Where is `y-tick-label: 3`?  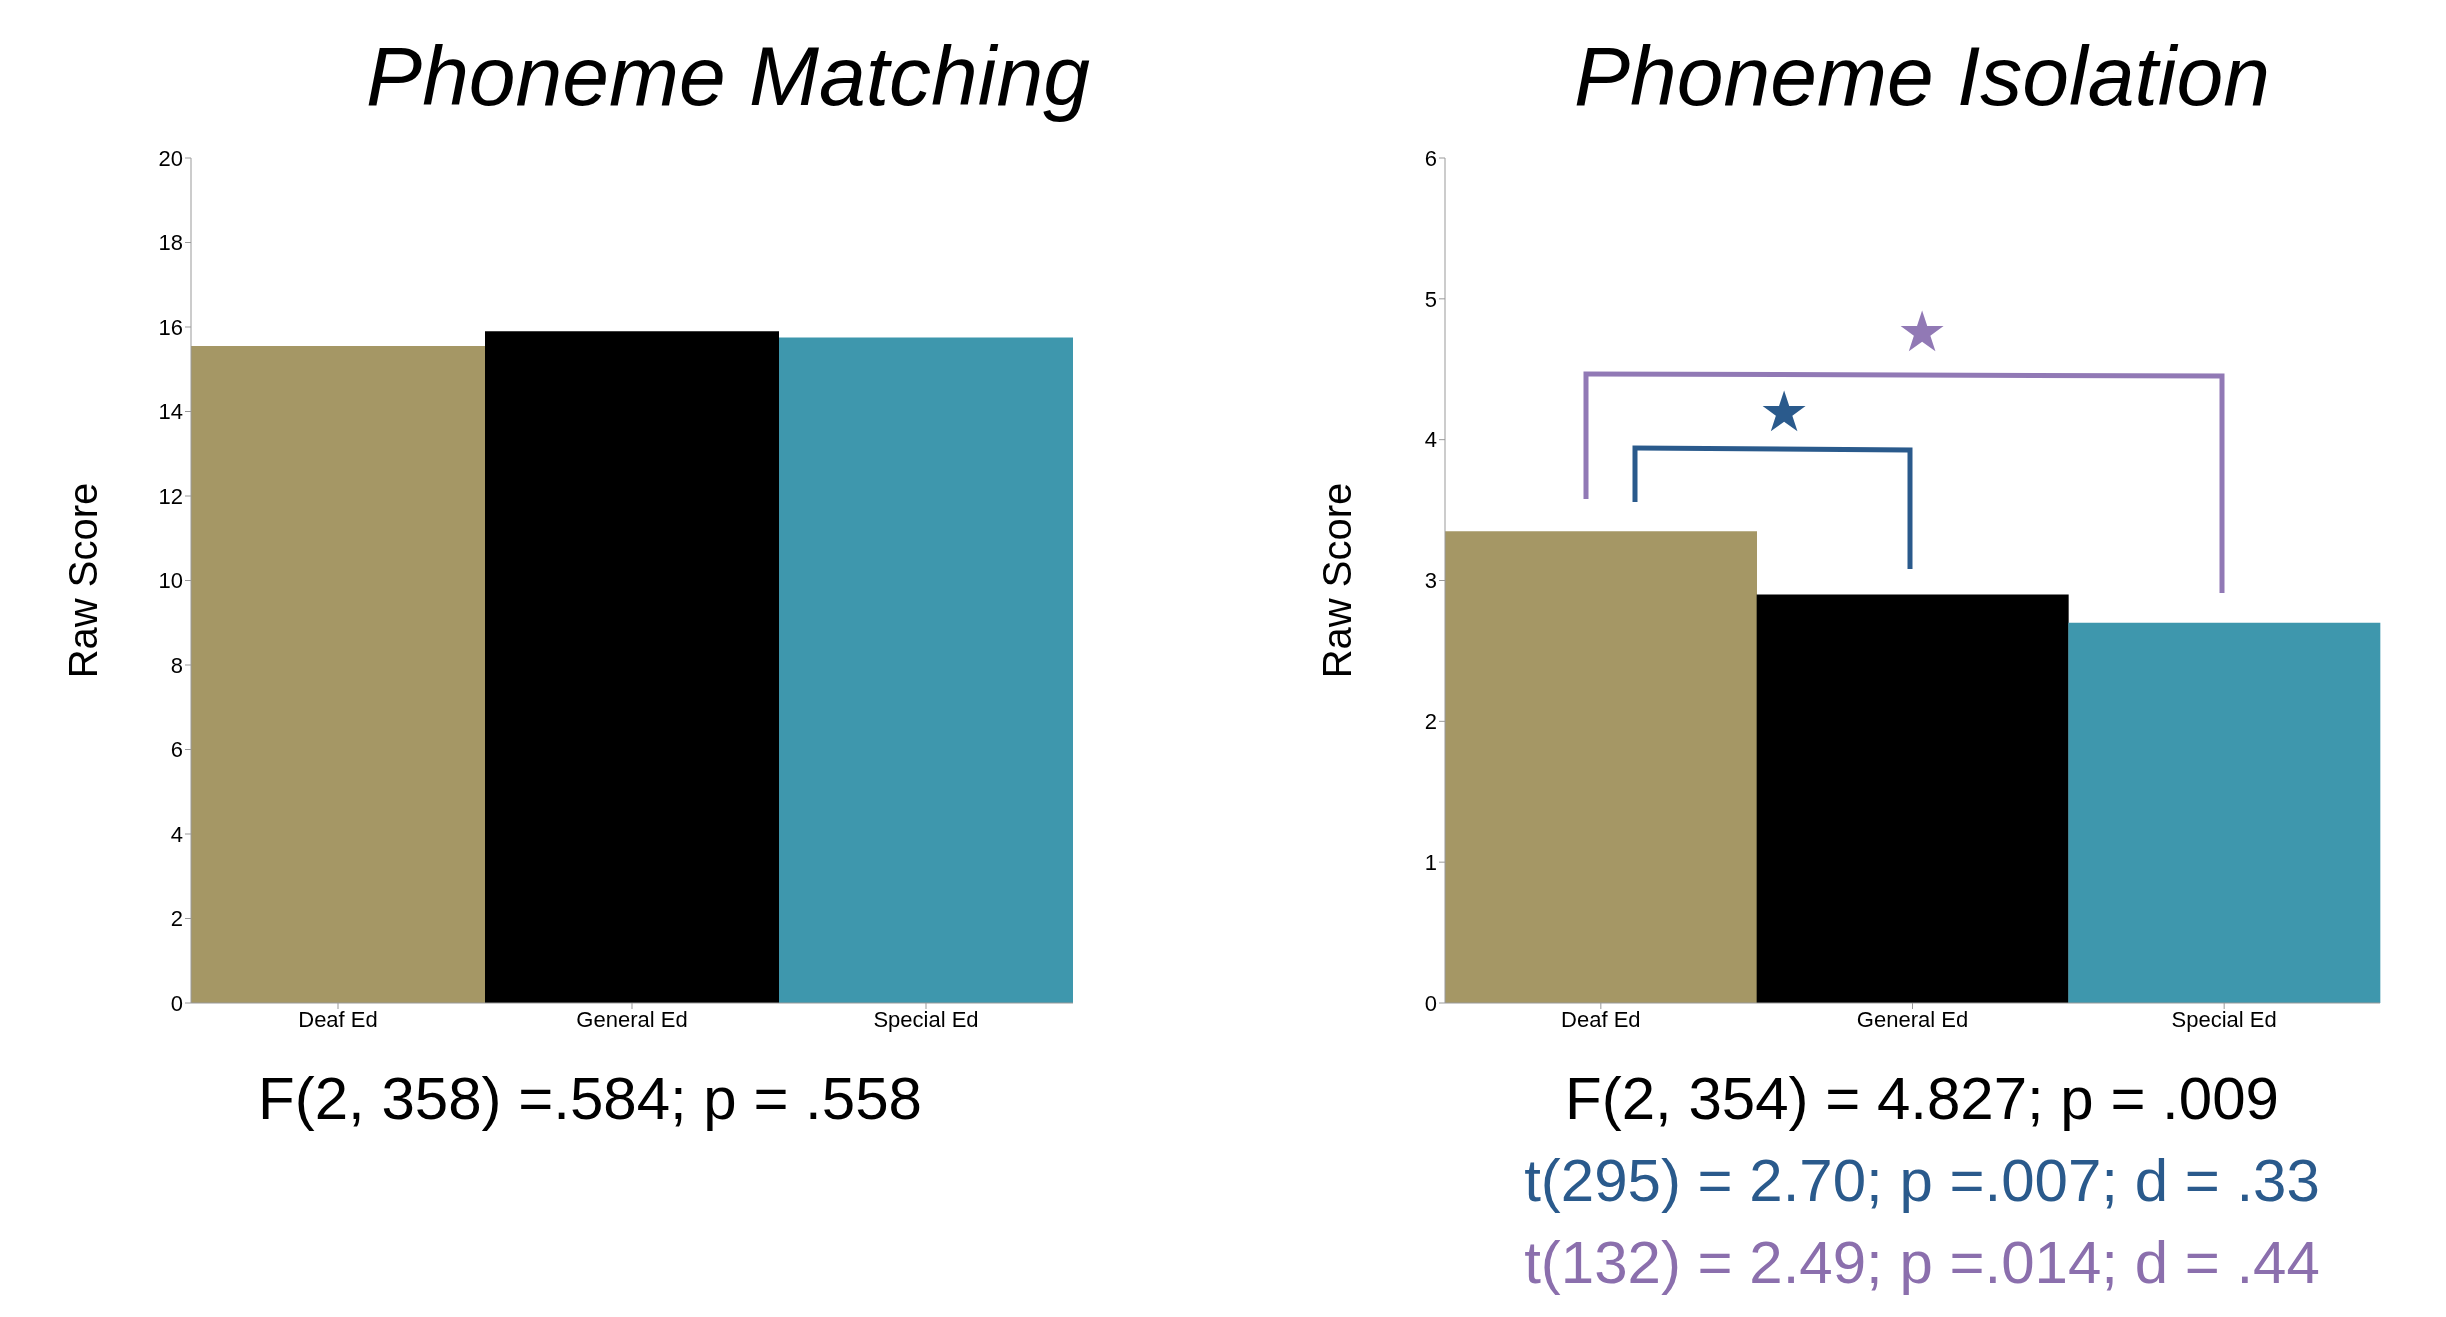 y-tick-label: 3 is located at coordinates (1430, 581).